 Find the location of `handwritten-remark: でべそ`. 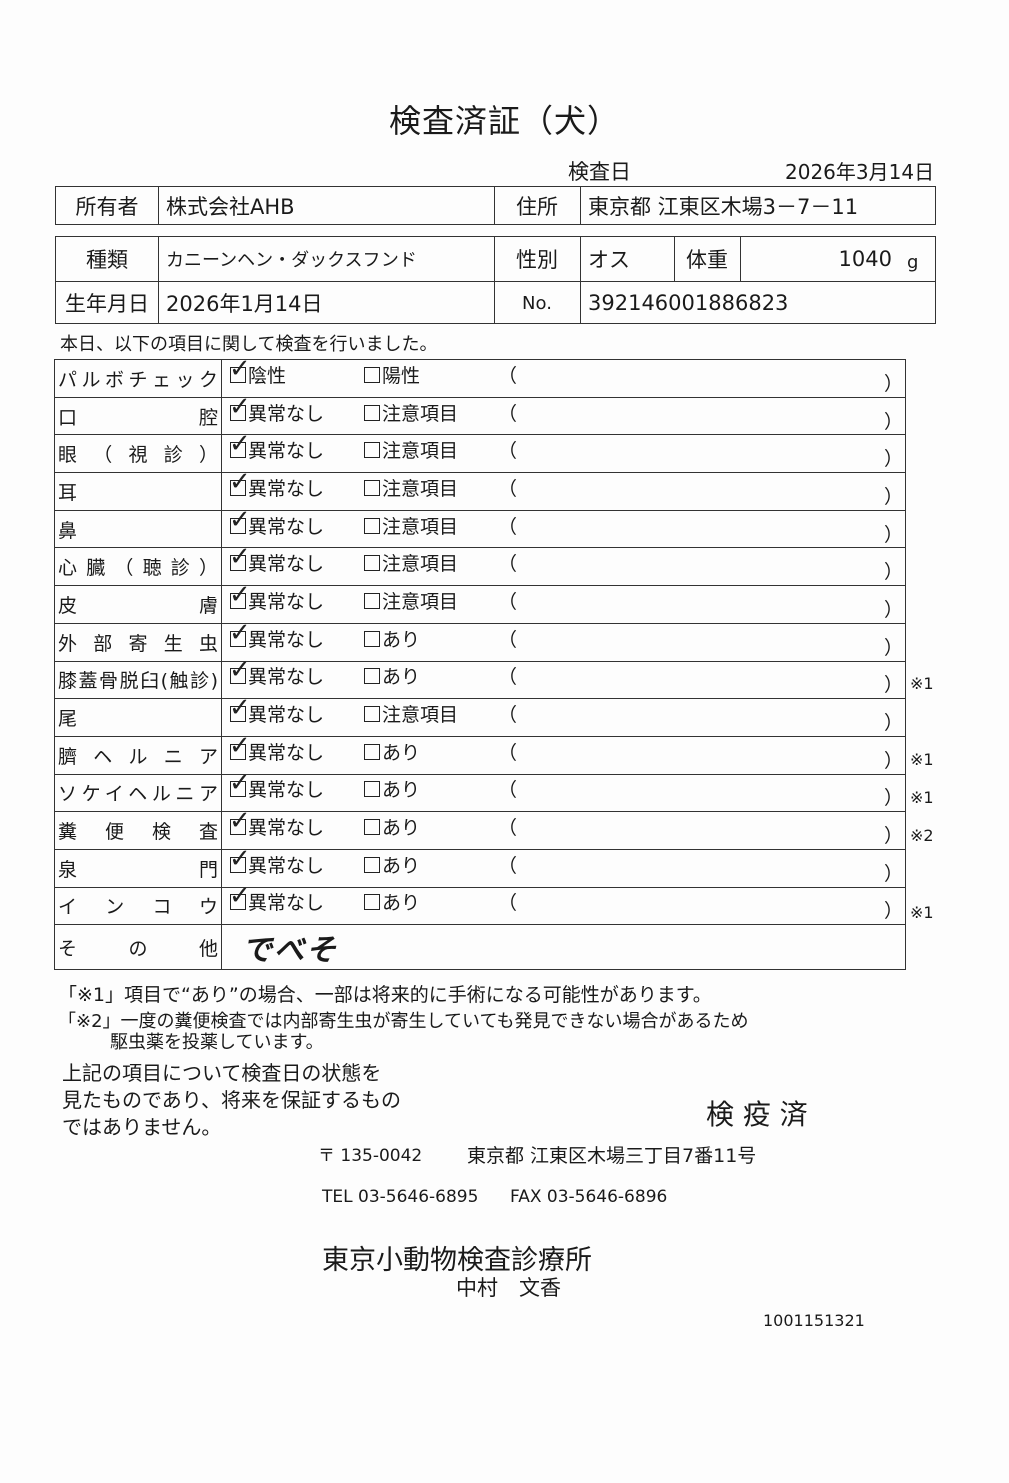

handwritten-remark: でべそ is located at coordinates (290, 951).